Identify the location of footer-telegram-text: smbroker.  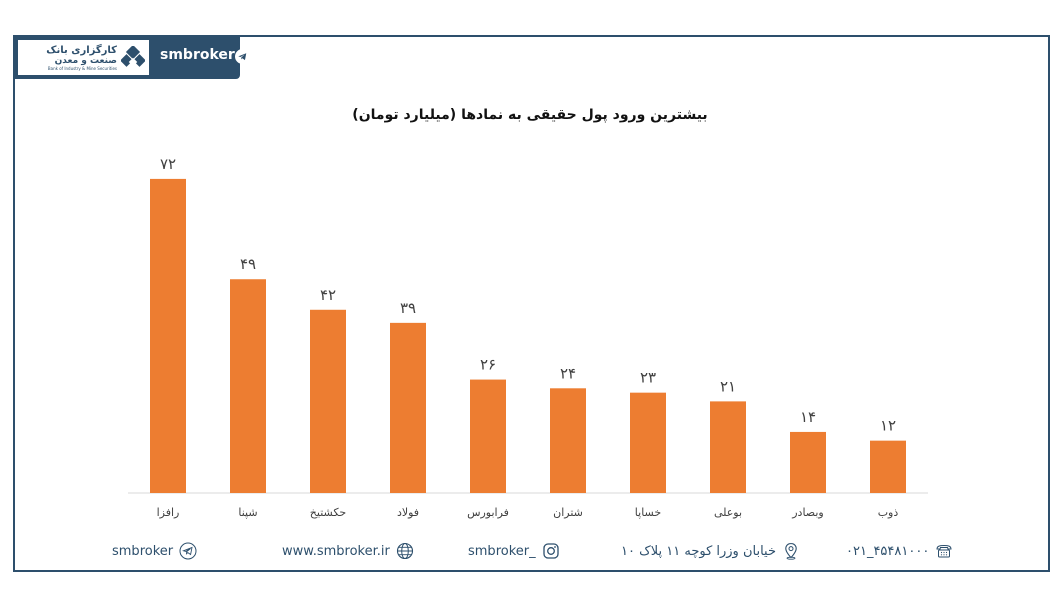
(143, 551).